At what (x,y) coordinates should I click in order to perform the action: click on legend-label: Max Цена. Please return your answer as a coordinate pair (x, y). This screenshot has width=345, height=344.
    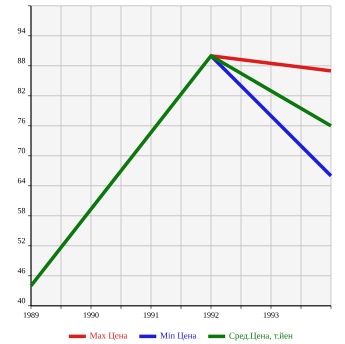
    Looking at the image, I should click on (109, 336).